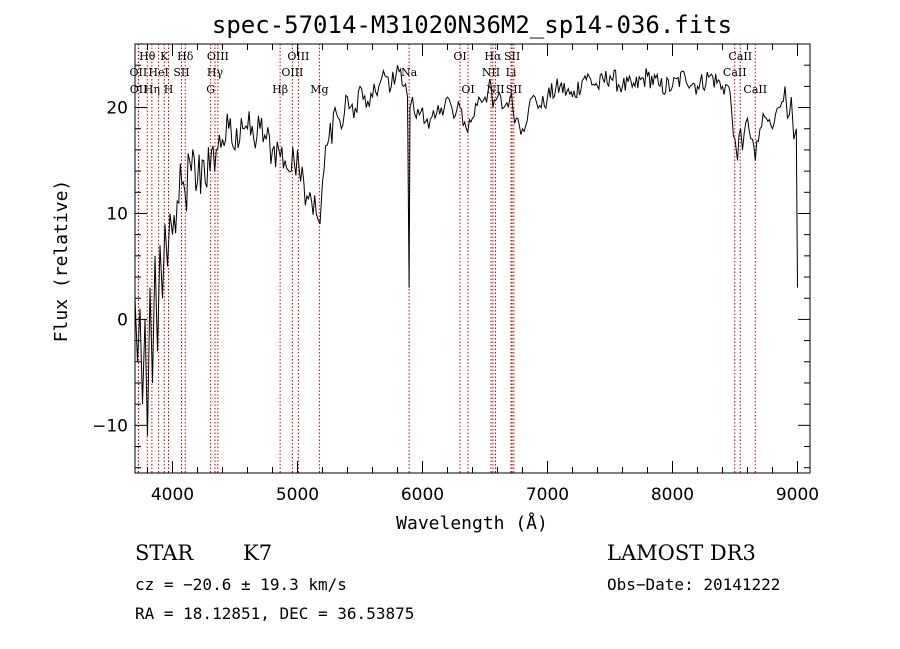 The image size is (900, 649). What do you see at coordinates (292, 72) in the screenshot?
I see `marker-label-14: OIII` at bounding box center [292, 72].